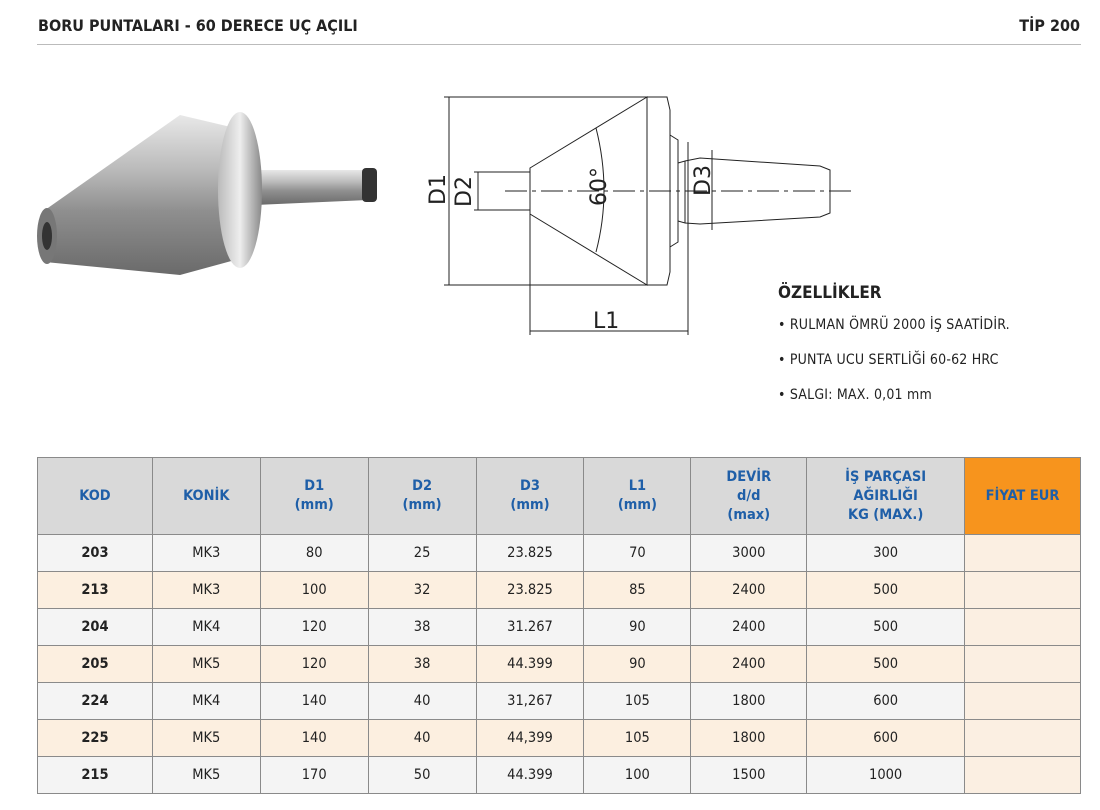 The image size is (1100, 810). Describe the element at coordinates (1049, 25) in the screenshot. I see `type-label: TİP 200` at that location.